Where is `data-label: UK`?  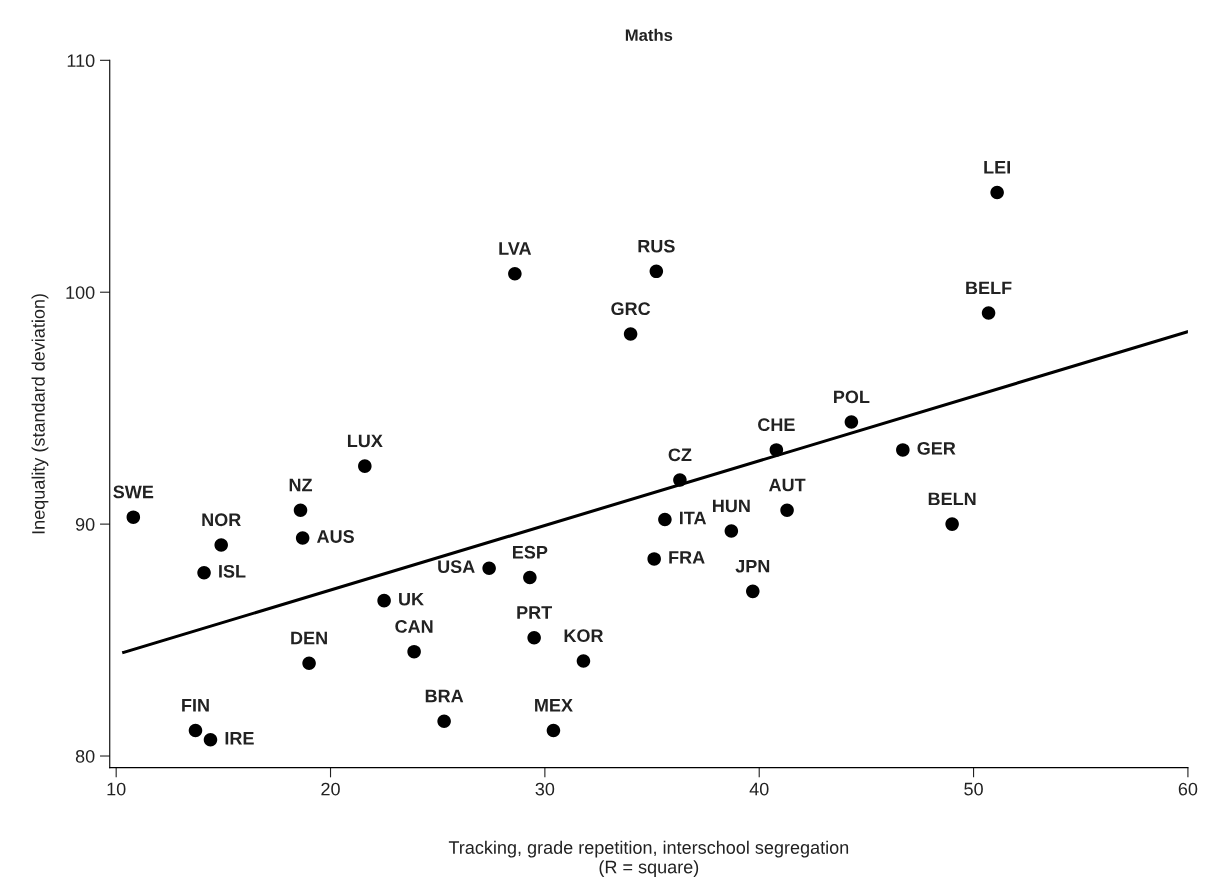 data-label: UK is located at coordinates (411, 599).